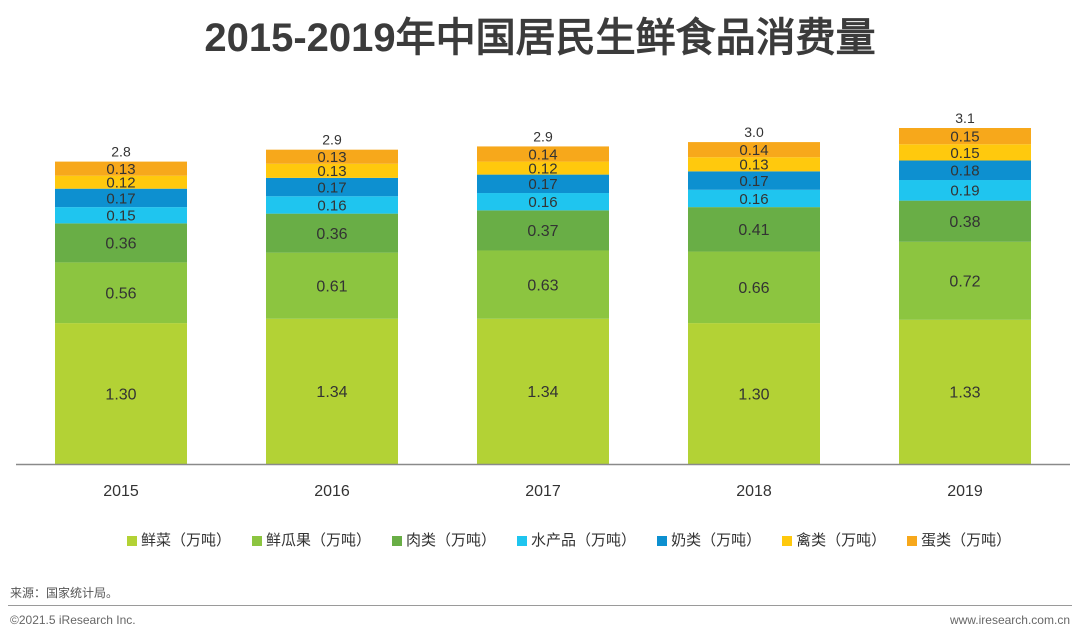  I want to click on total-label-2015: 2.8, so click(121, 152).